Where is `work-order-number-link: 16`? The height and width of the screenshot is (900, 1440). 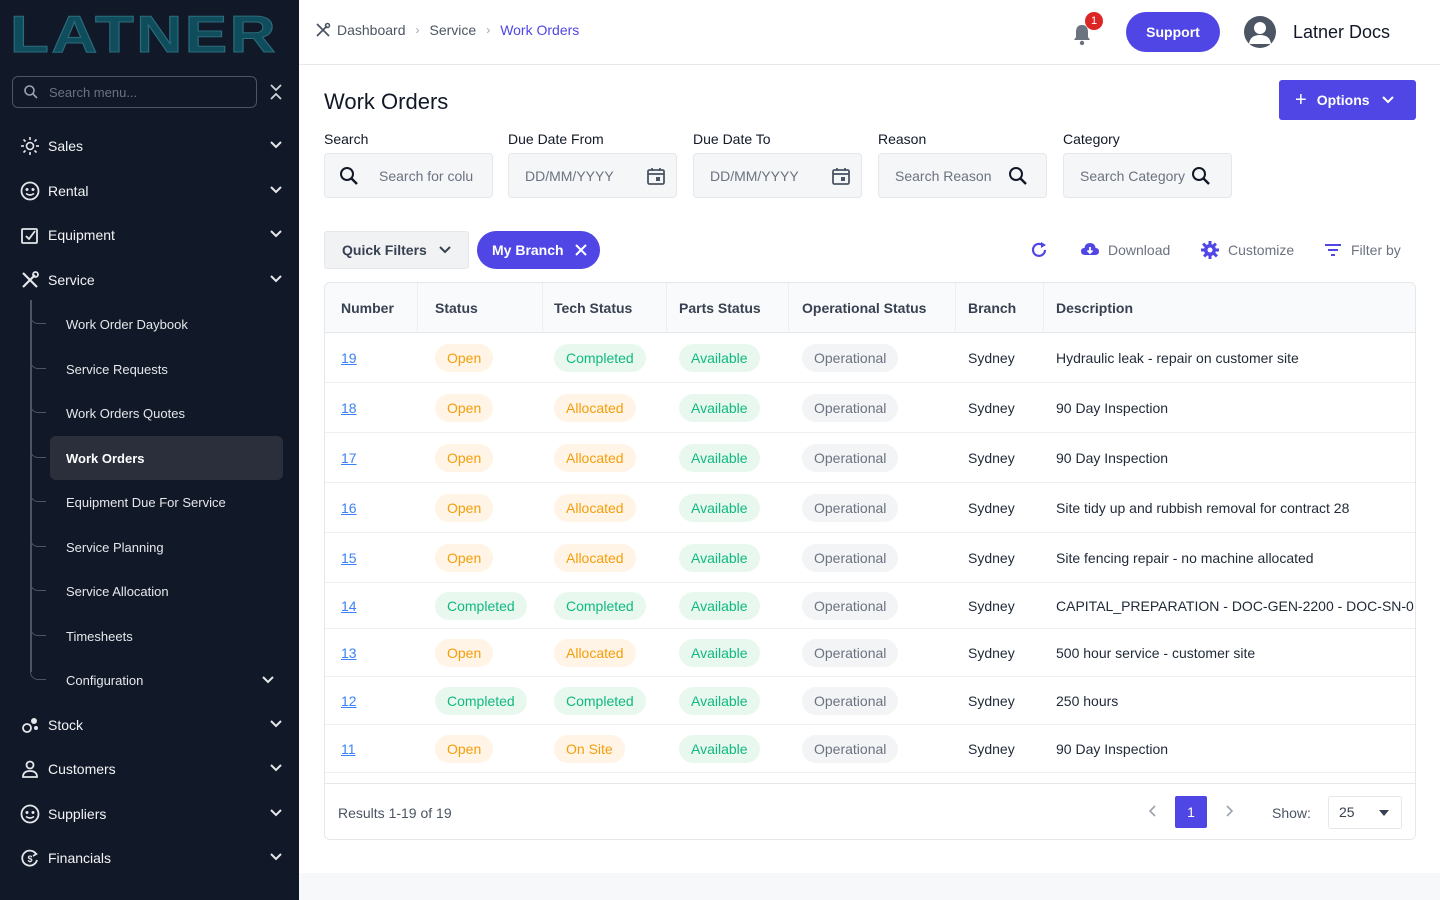
work-order-number-link: 16 is located at coordinates (349, 508).